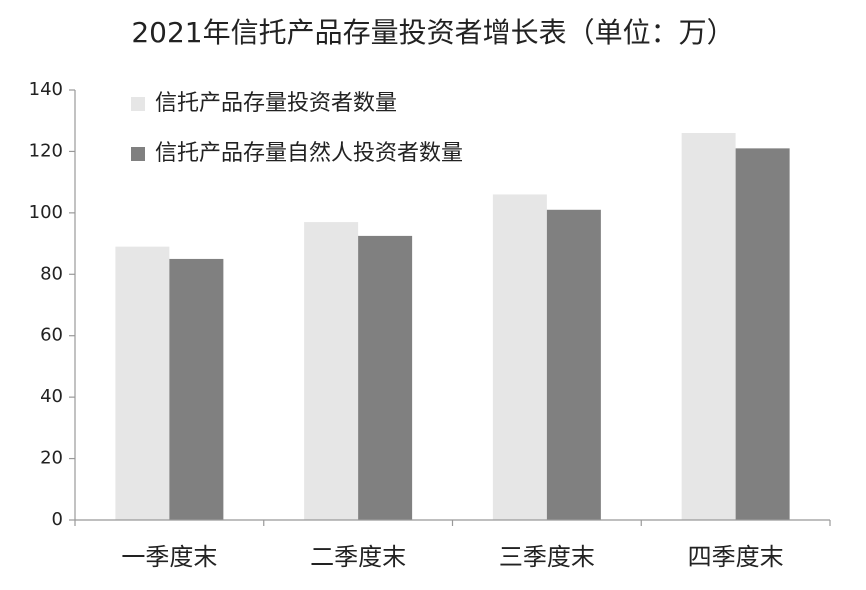 The height and width of the screenshot is (590, 866). I want to click on chart-title: 2021年信托产品存量投资者增长表（单位：万）, so click(432, 32).